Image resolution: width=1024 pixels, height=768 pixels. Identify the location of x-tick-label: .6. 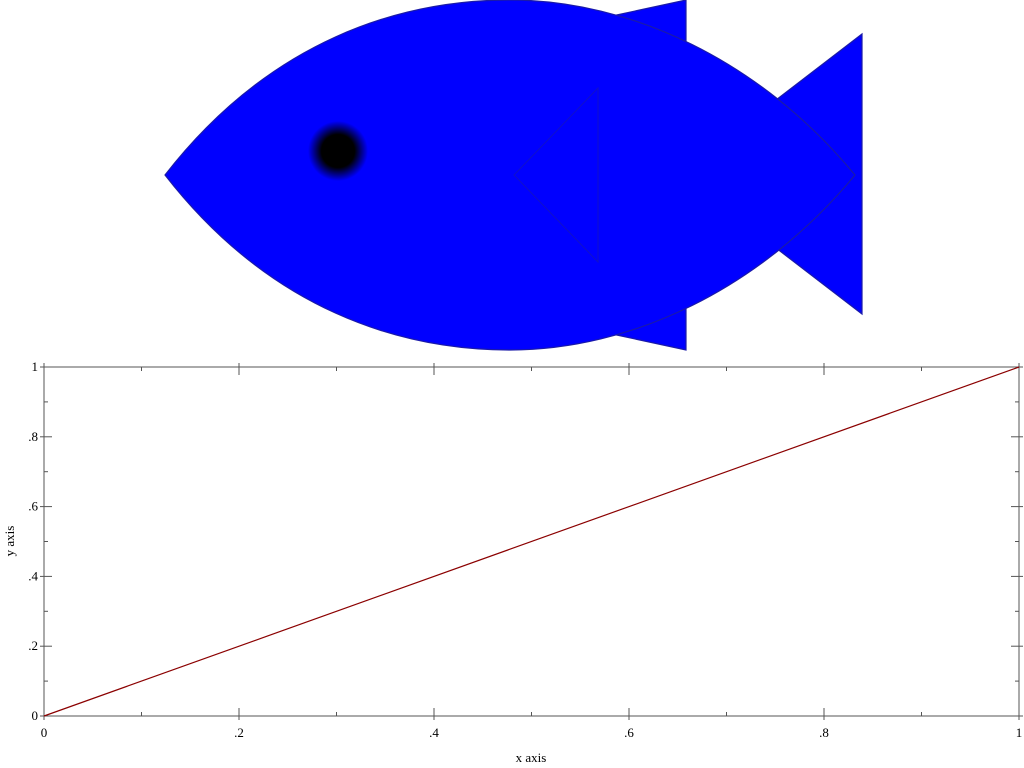
(629, 732).